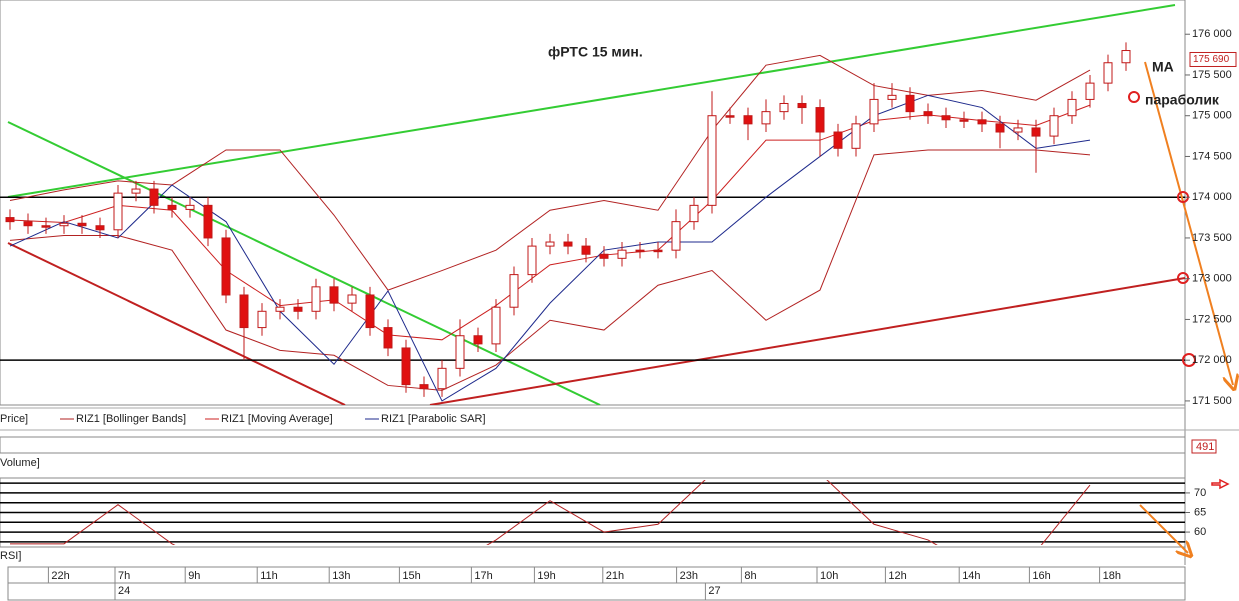 This screenshot has width=1239, height=601. What do you see at coordinates (1212, 238) in the screenshot?
I see `y-tick-label: 173 500` at bounding box center [1212, 238].